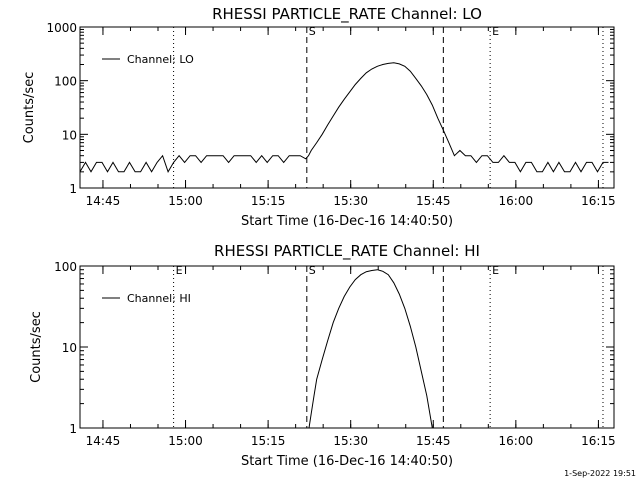 The width and height of the screenshot is (640, 480). What do you see at coordinates (370, 349) in the screenshot?
I see `series-line` at bounding box center [370, 349].